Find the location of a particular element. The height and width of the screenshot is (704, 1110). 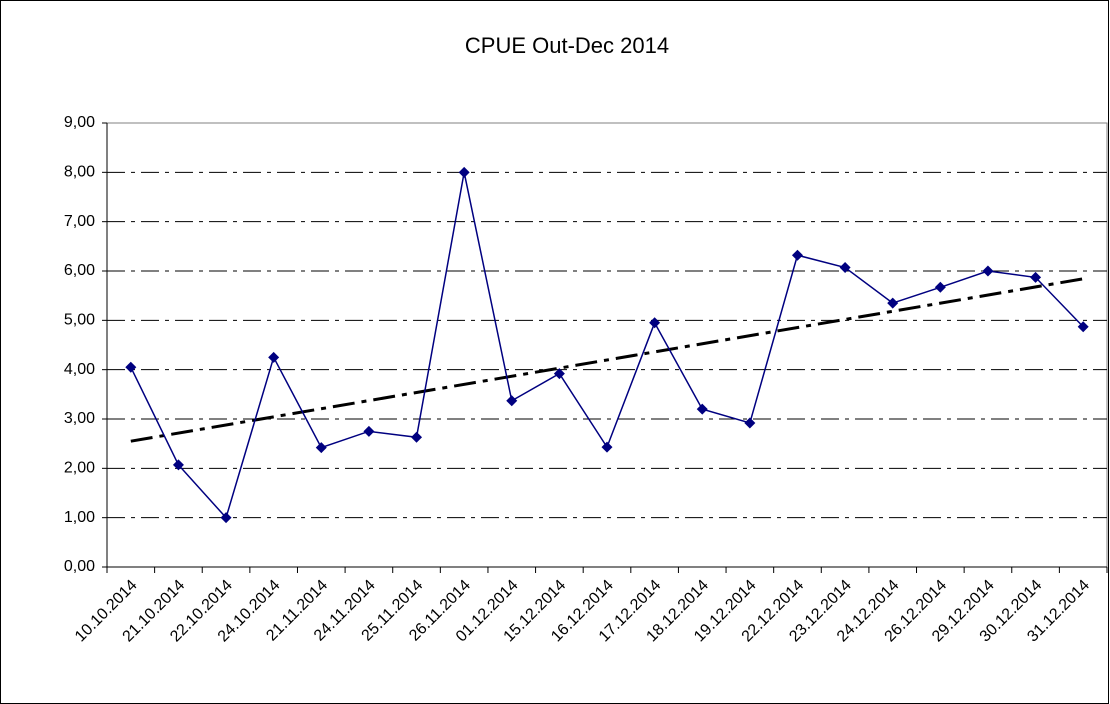

y-tick-label: 1,00 is located at coordinates (79, 517).